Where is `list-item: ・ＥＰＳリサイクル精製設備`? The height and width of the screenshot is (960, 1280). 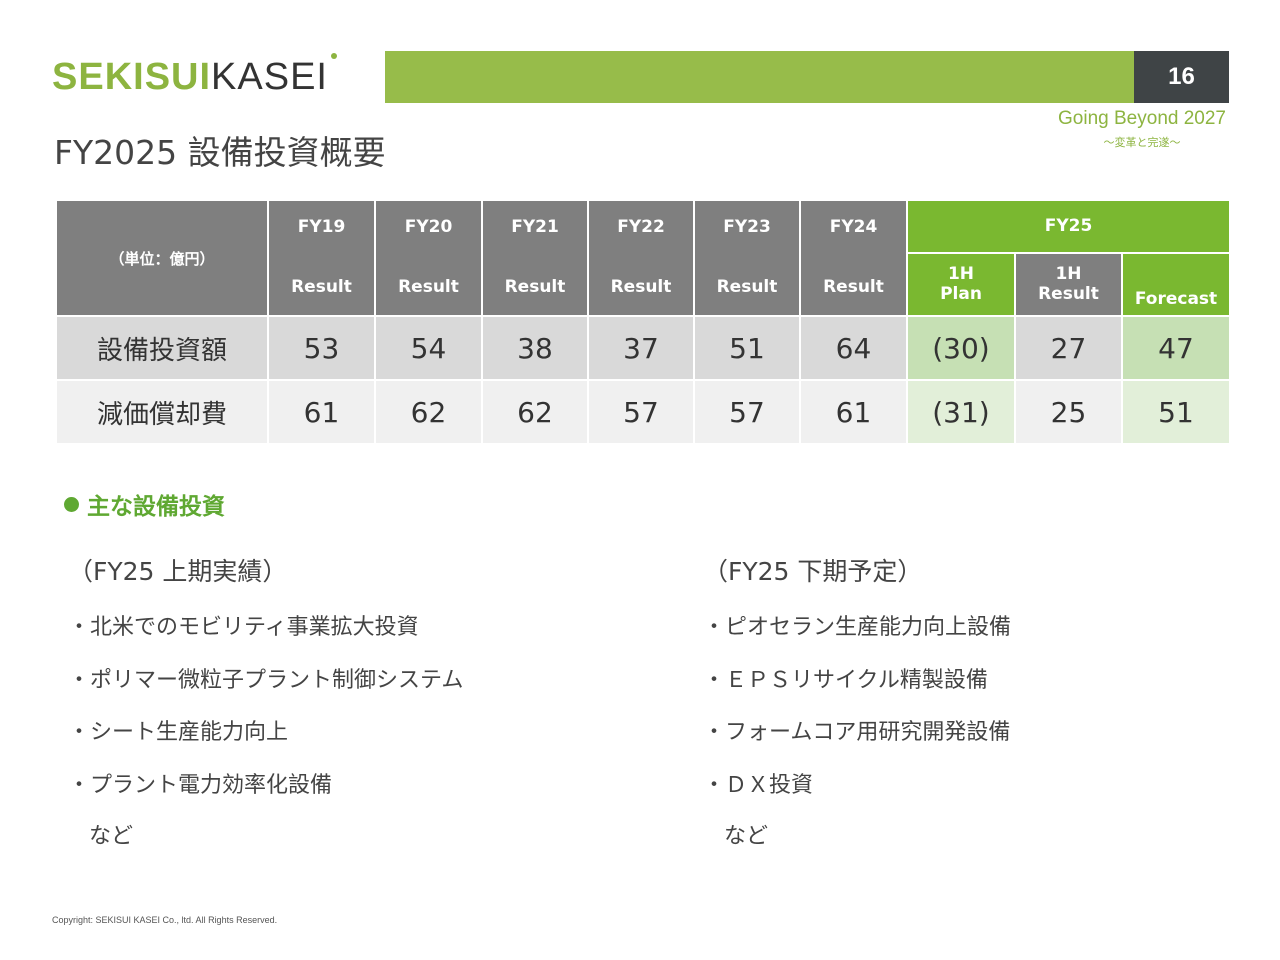 list-item: ・ＥＰＳリサイクル精製設備 is located at coordinates (845, 680).